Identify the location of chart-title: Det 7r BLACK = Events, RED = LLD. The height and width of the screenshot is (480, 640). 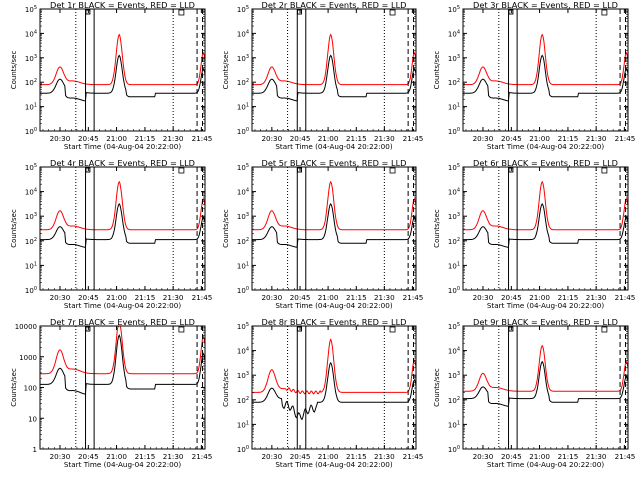
(122, 322).